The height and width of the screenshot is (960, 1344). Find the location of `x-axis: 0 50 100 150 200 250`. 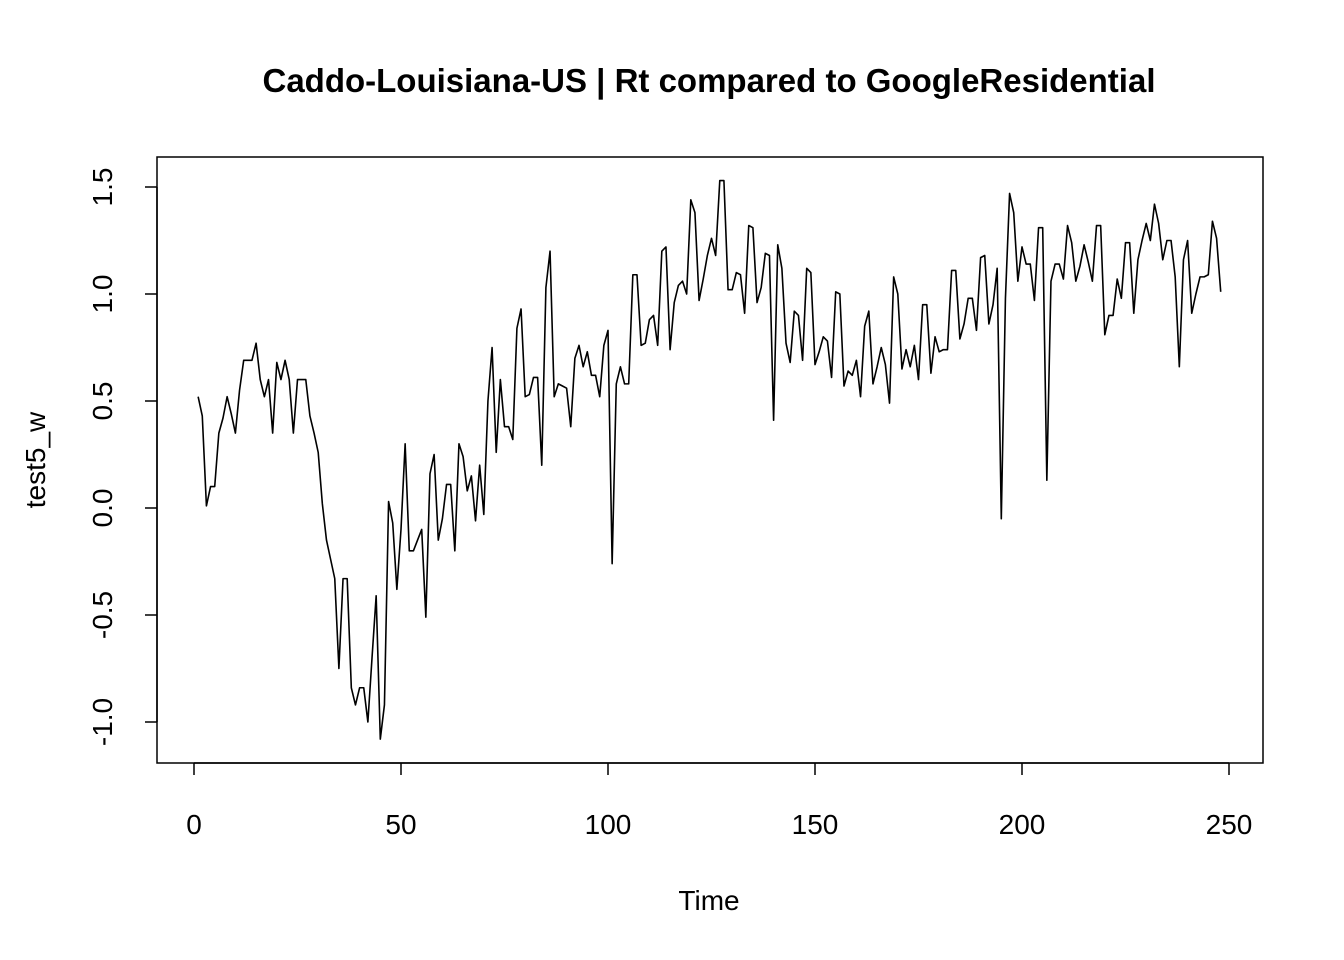

x-axis: 0 50 100 150 200 250 is located at coordinates (719, 801).